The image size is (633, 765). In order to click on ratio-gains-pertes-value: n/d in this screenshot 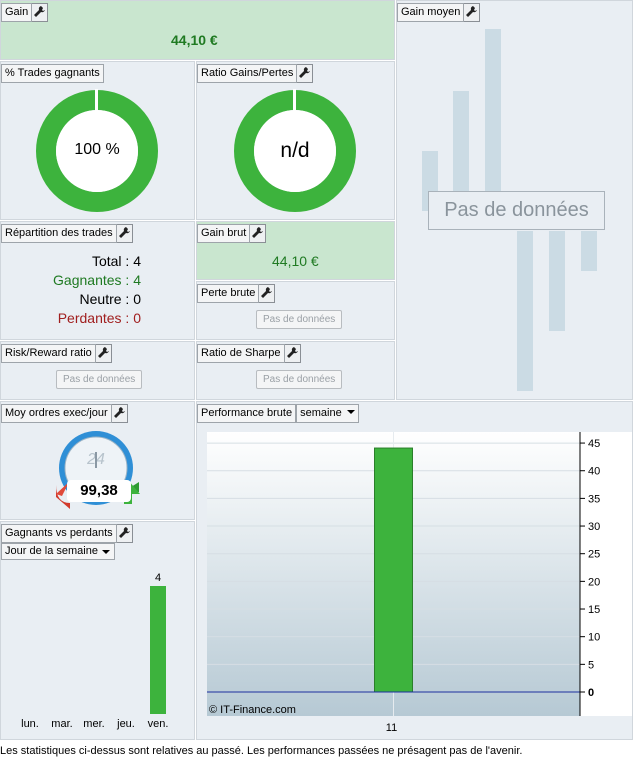, I will do `click(295, 150)`.